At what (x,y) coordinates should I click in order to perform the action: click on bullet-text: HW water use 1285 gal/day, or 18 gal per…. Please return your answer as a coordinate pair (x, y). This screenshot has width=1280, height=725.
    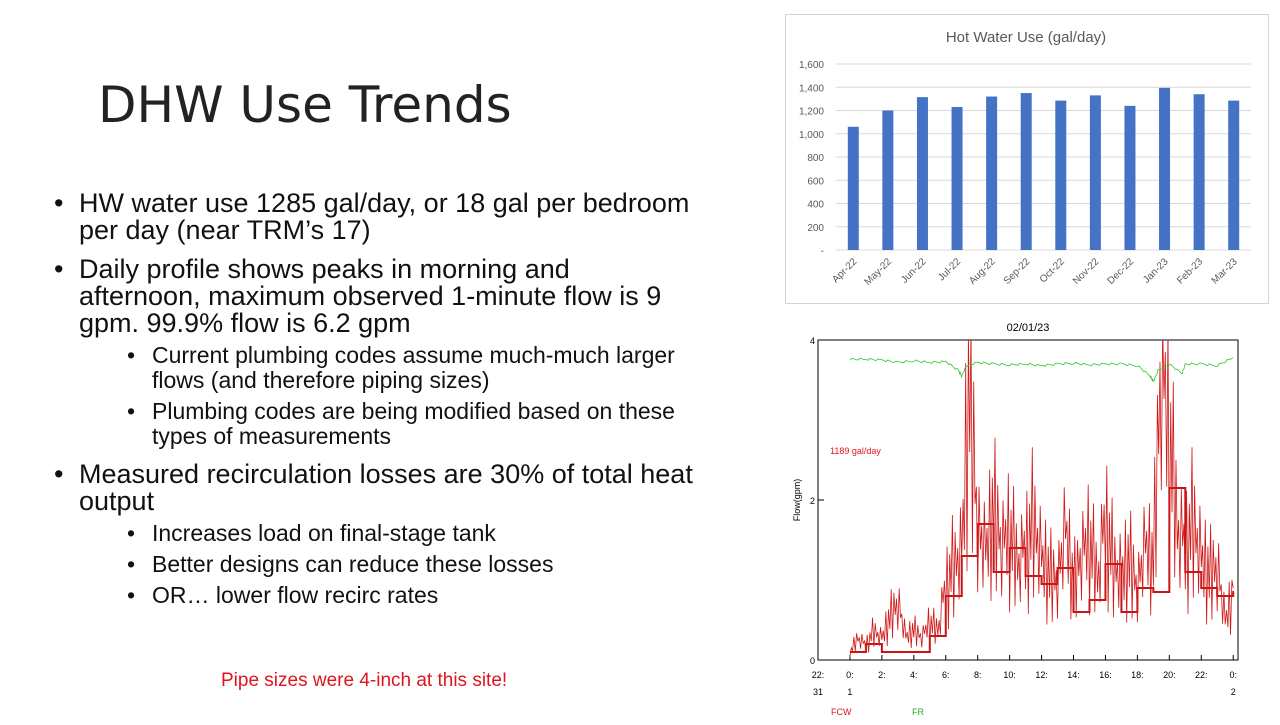
    Looking at the image, I should click on (384, 216).